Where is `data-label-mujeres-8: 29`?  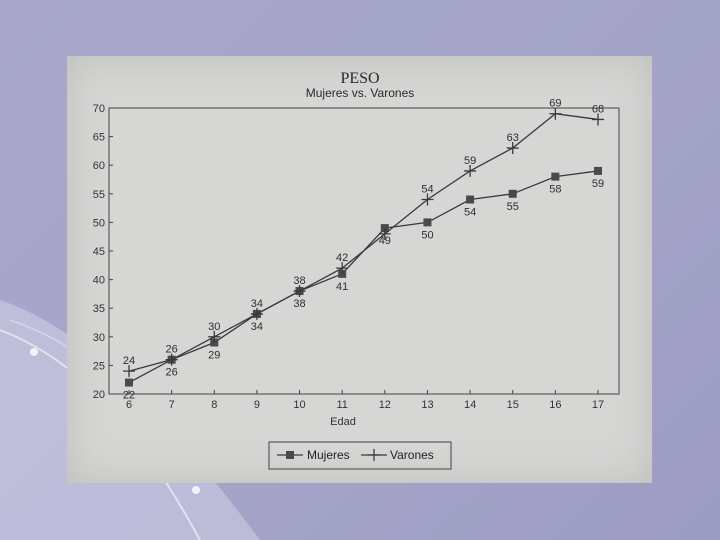 data-label-mujeres-8: 29 is located at coordinates (214, 356).